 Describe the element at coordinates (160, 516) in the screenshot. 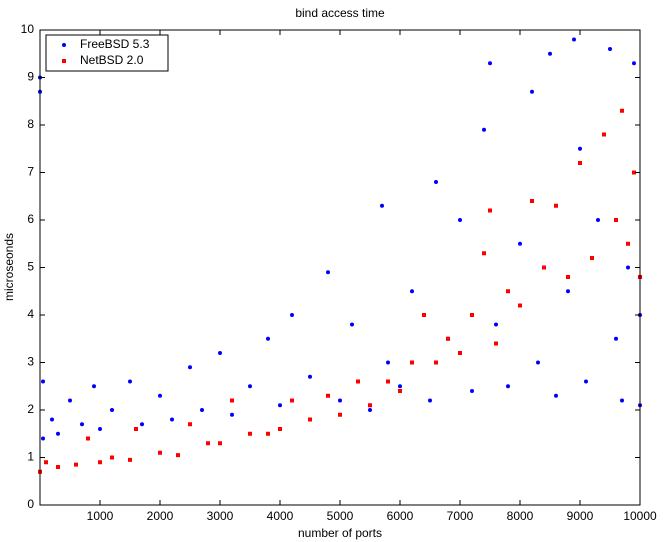

I see `x-tick-label: 2000` at that location.